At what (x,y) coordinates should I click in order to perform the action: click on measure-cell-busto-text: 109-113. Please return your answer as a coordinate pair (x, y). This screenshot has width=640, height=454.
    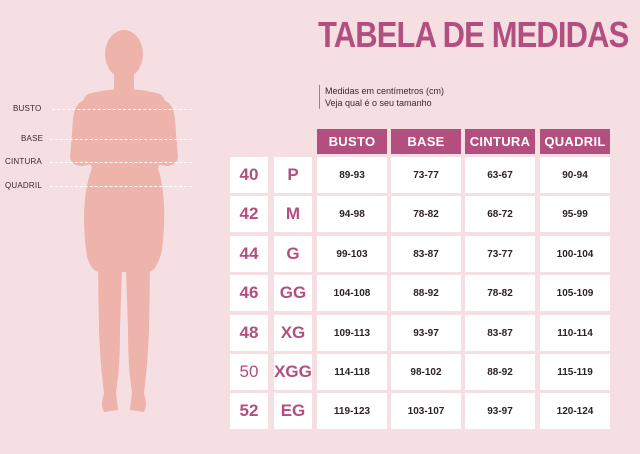
    Looking at the image, I should click on (352, 333).